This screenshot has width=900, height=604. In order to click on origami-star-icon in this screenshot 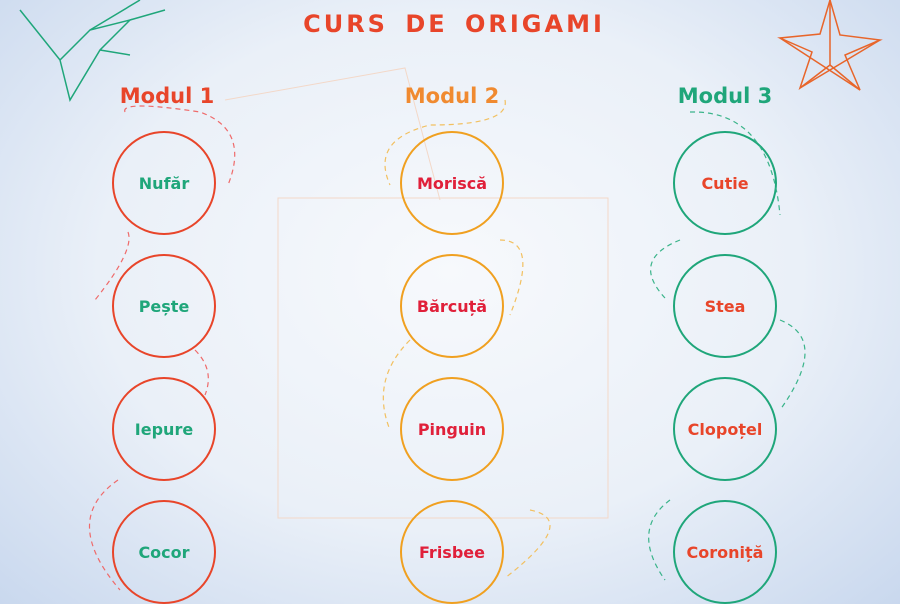, I will do `click(830, 45)`.